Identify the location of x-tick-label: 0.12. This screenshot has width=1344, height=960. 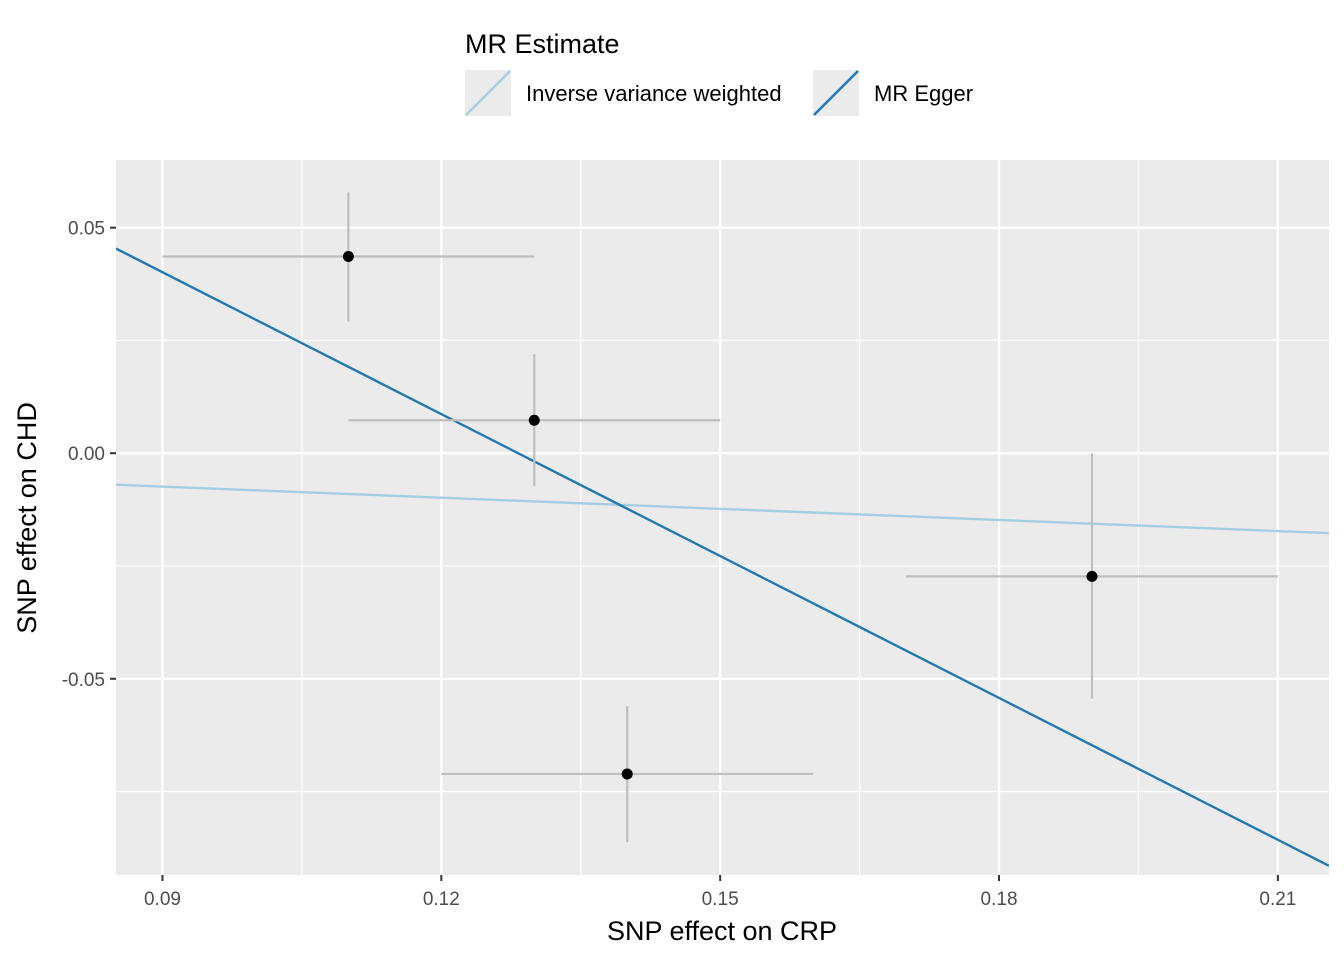
(441, 899).